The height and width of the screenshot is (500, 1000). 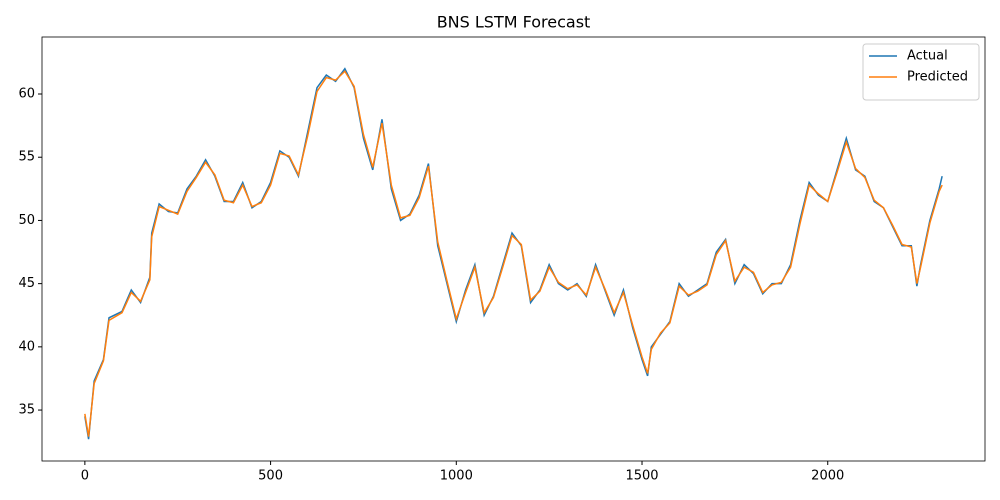 I want to click on y-tick-label: 35, so click(x=26, y=410).